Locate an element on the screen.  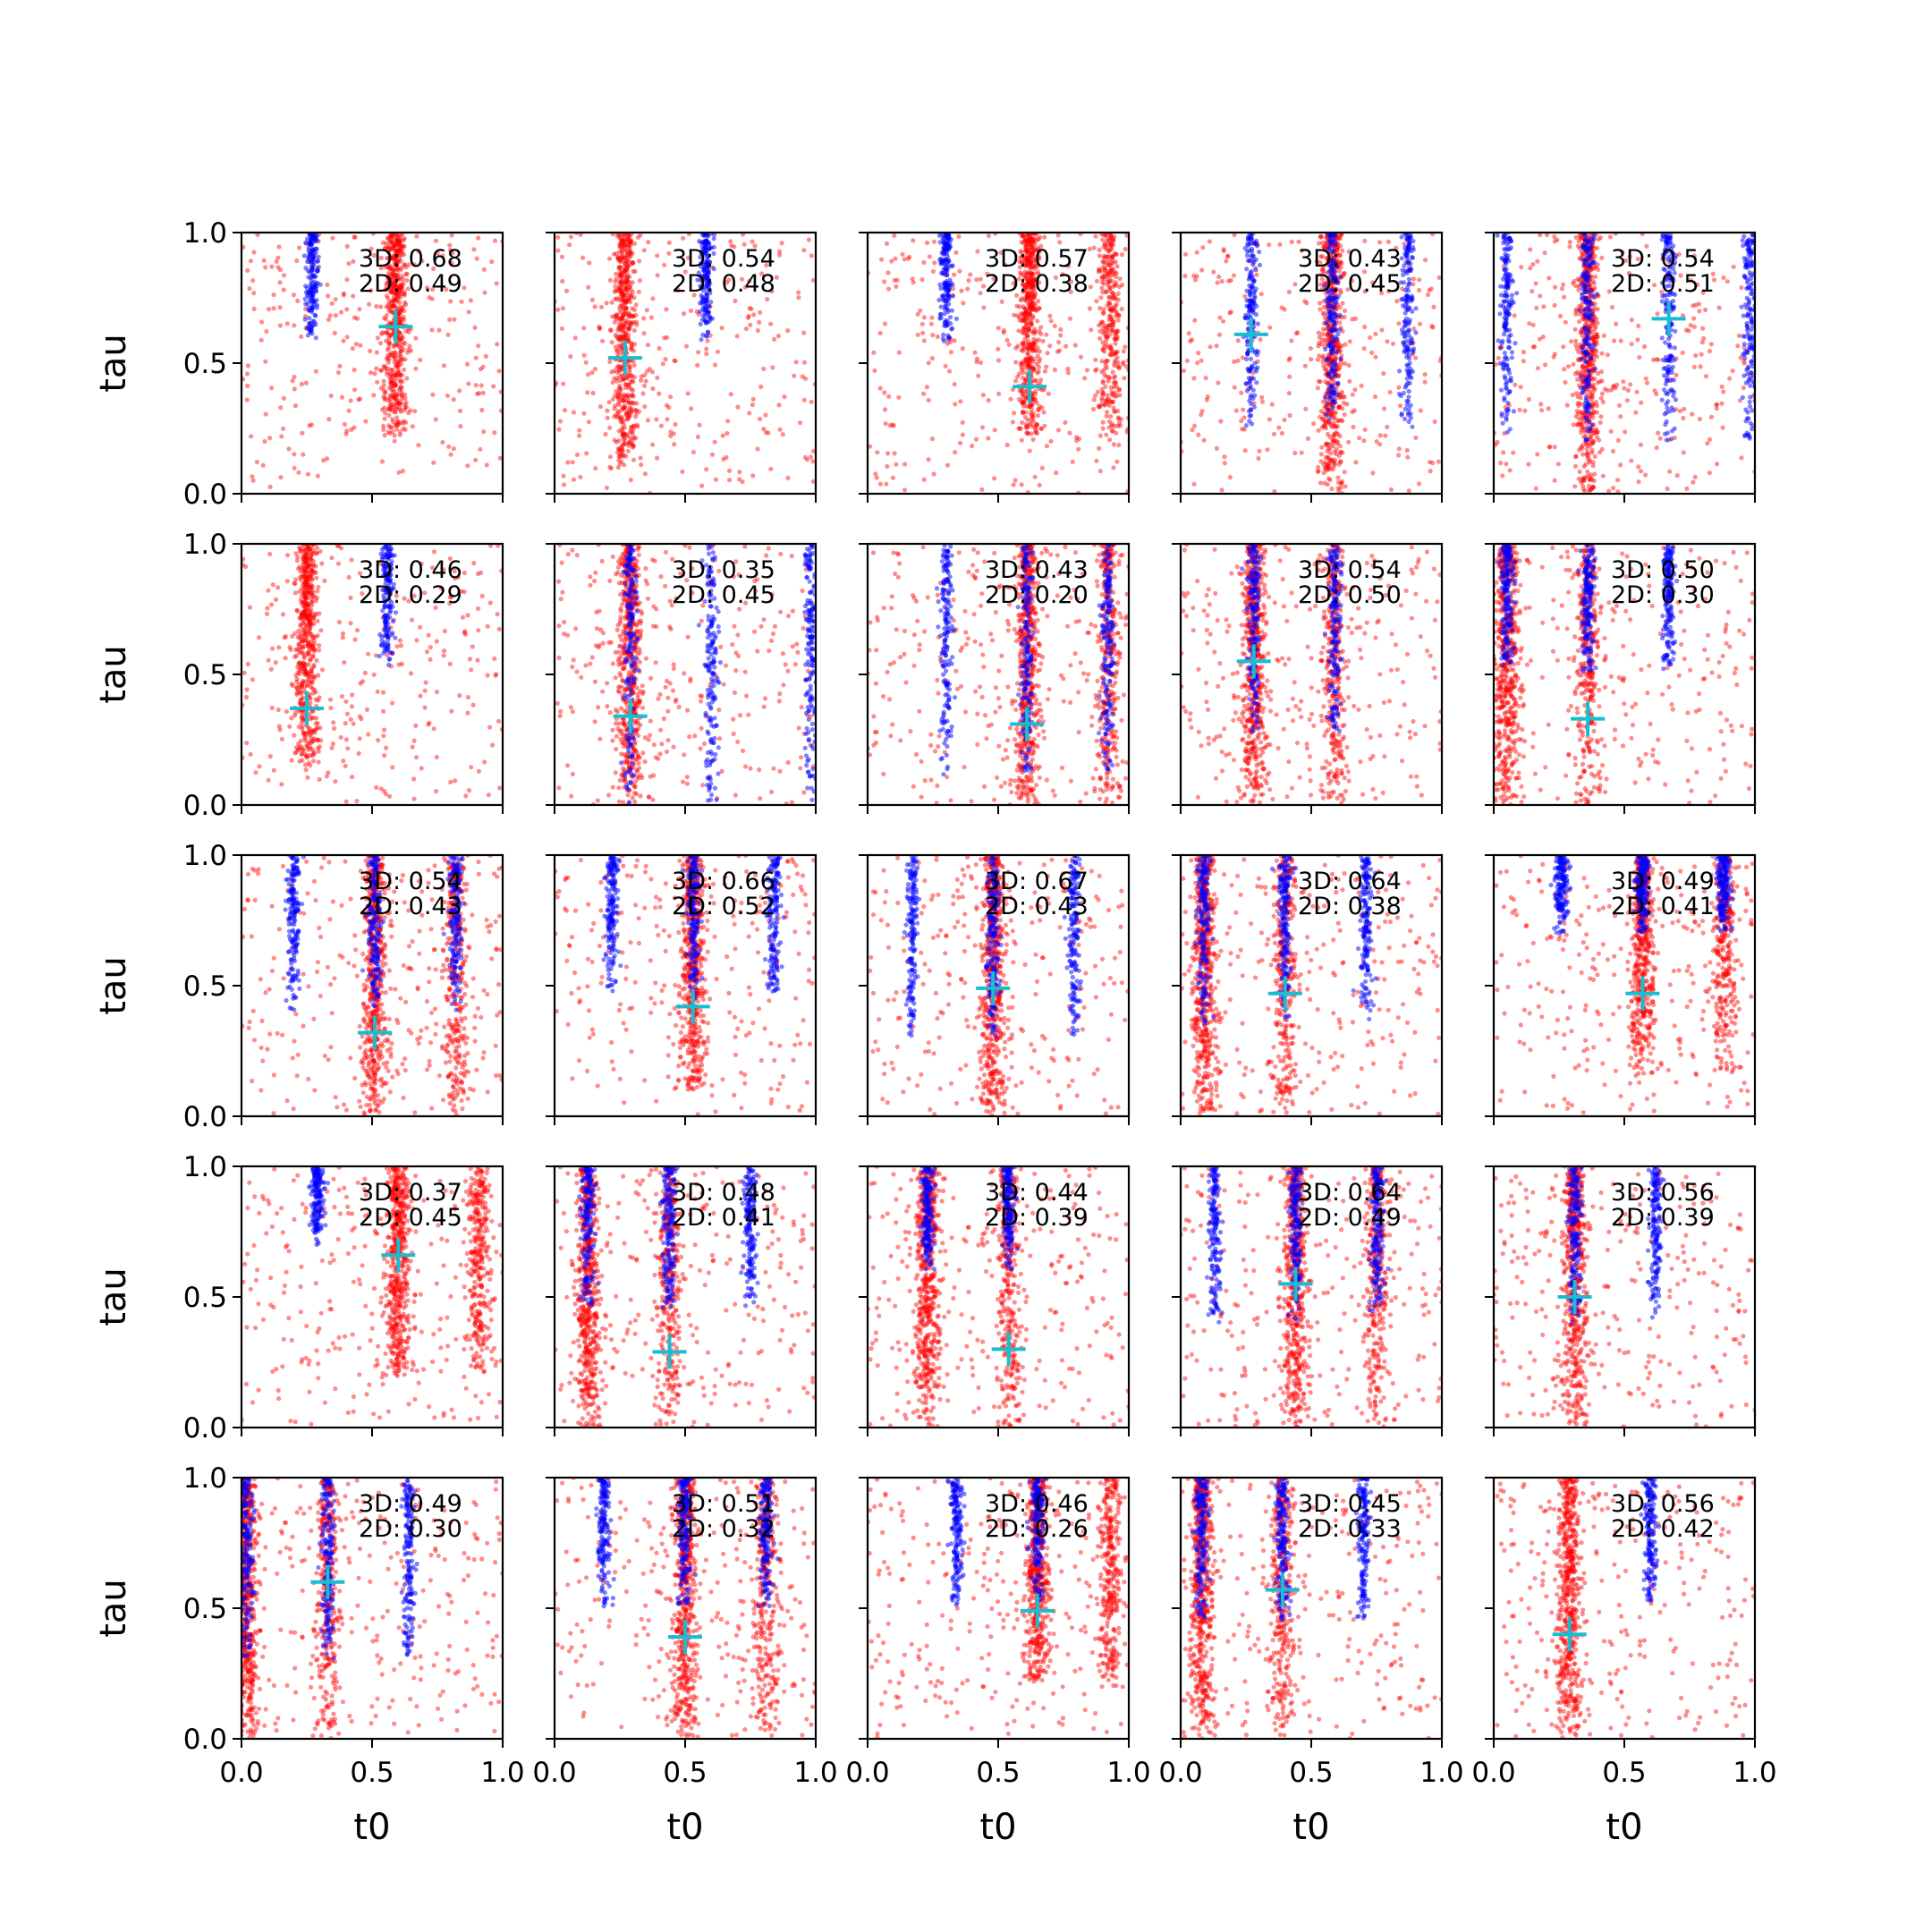
score-2d: 2D: 0.48 is located at coordinates (723, 284).